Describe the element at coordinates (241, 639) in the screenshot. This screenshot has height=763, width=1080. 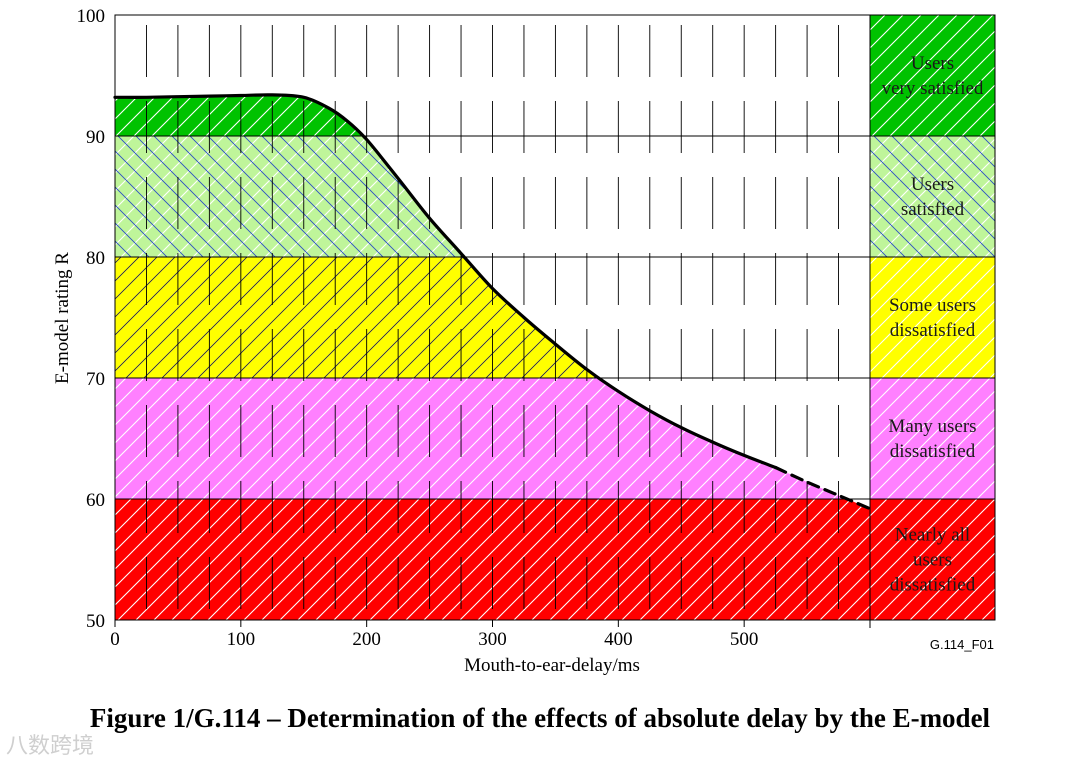
I see `x-tick-label: 100` at that location.